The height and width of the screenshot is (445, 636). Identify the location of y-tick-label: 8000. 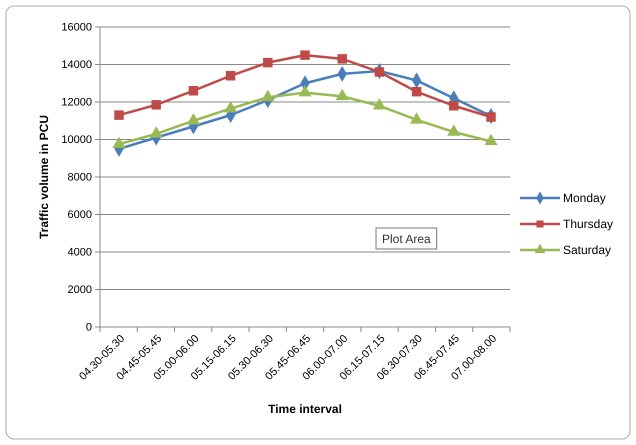
(80, 178).